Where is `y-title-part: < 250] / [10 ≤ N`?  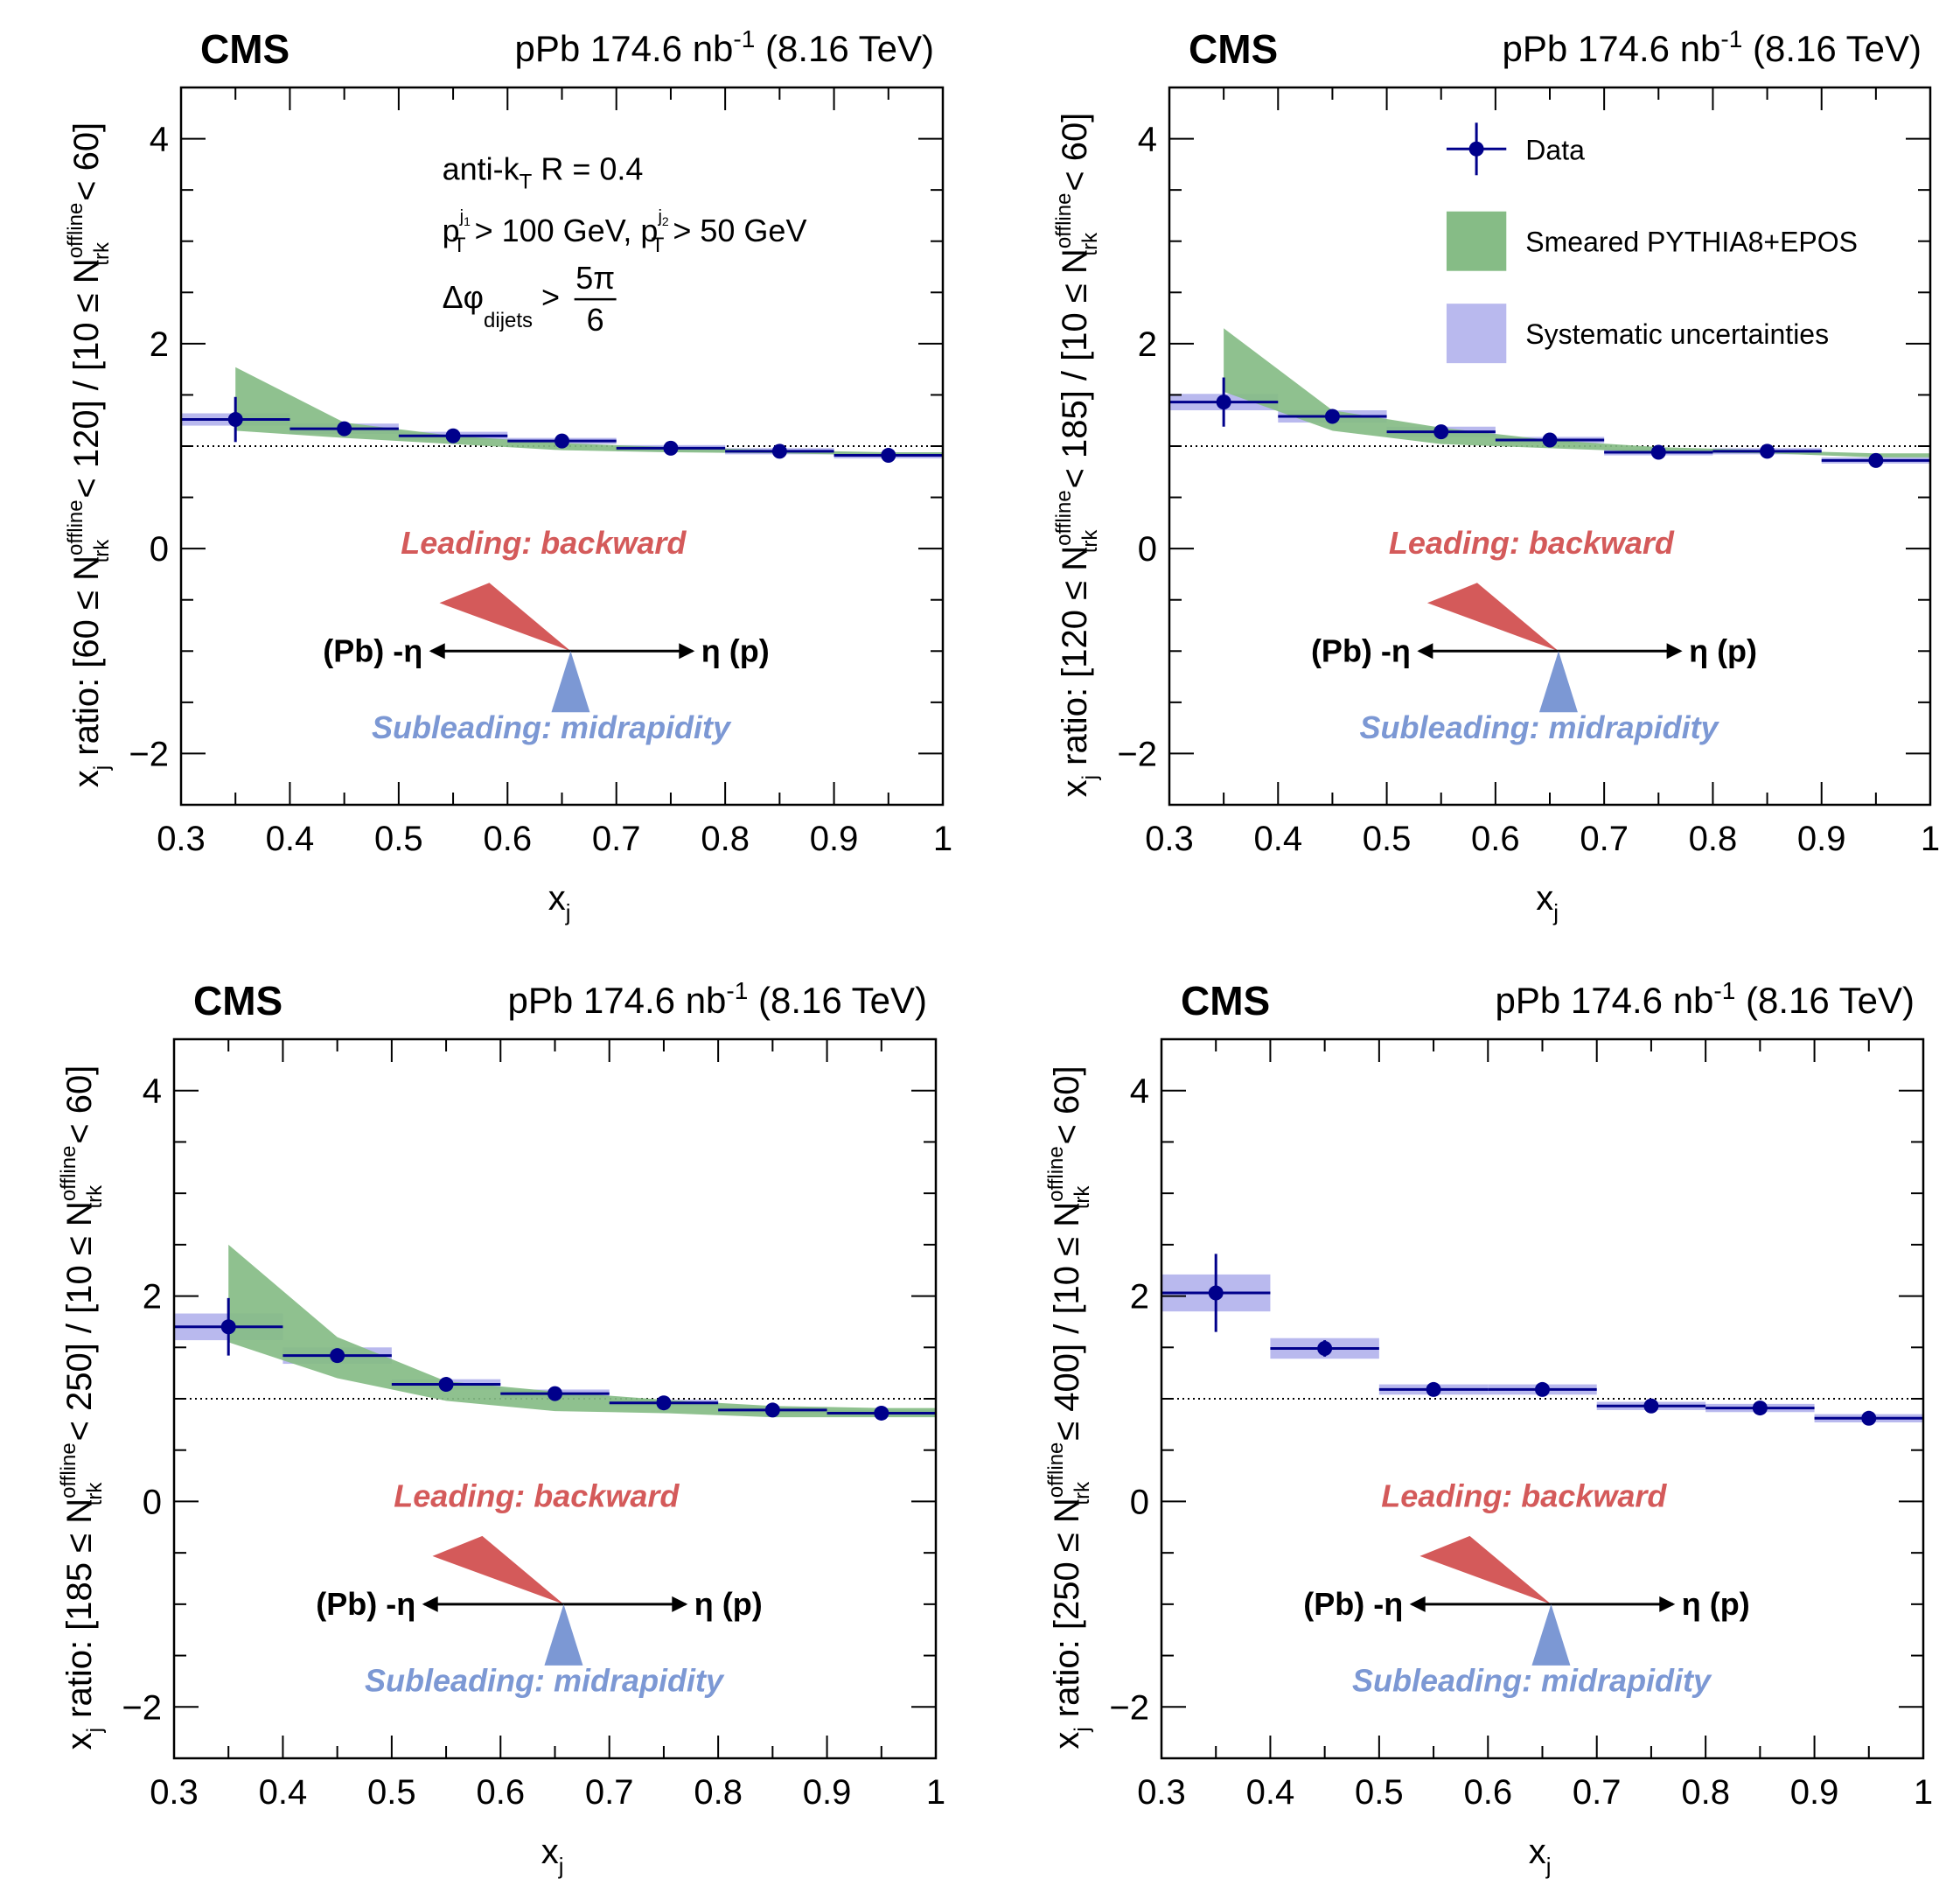 y-title-part: < 250] / [10 ≤ N is located at coordinates (79, 1325).